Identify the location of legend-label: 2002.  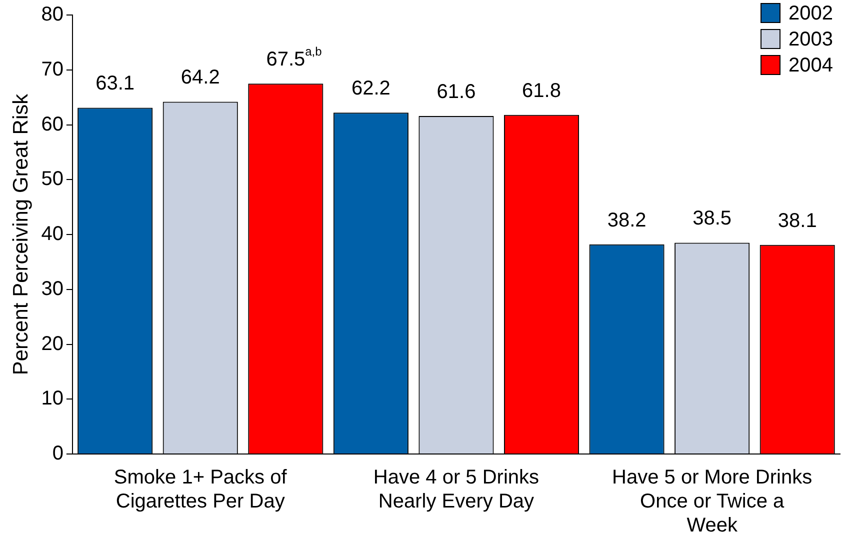
(811, 13).